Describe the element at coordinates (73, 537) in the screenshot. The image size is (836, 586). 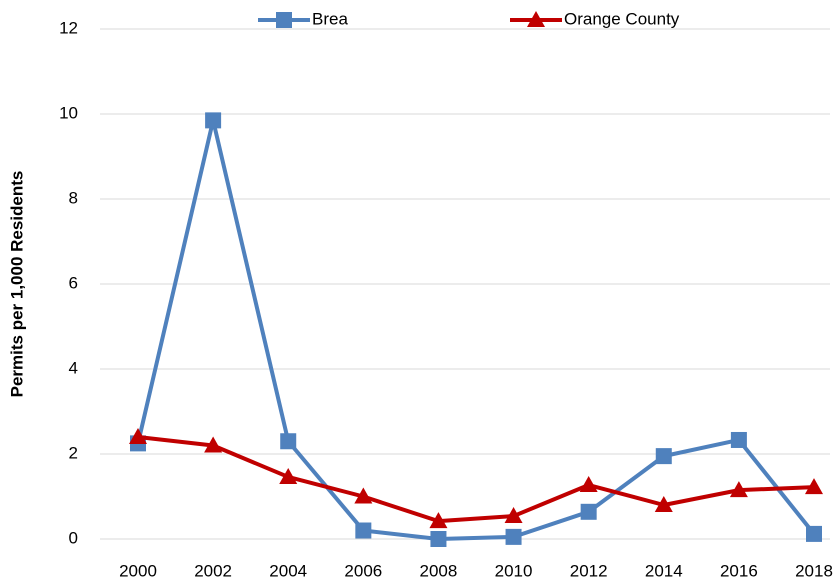
I see `y-tick-label: 0` at that location.